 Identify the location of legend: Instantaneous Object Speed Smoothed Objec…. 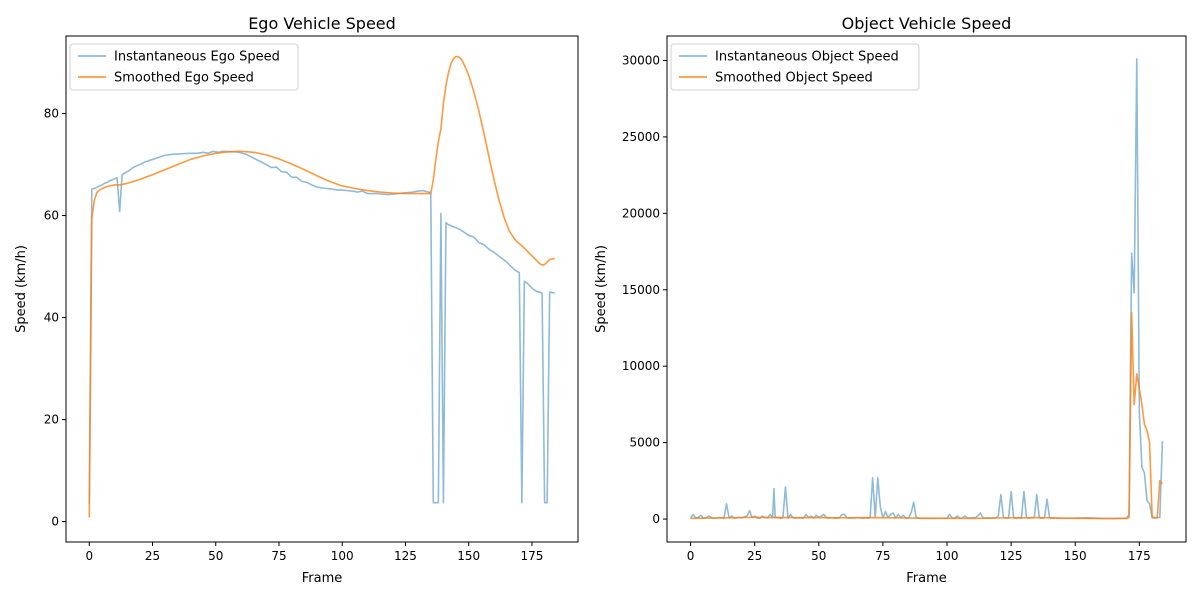
(795, 67).